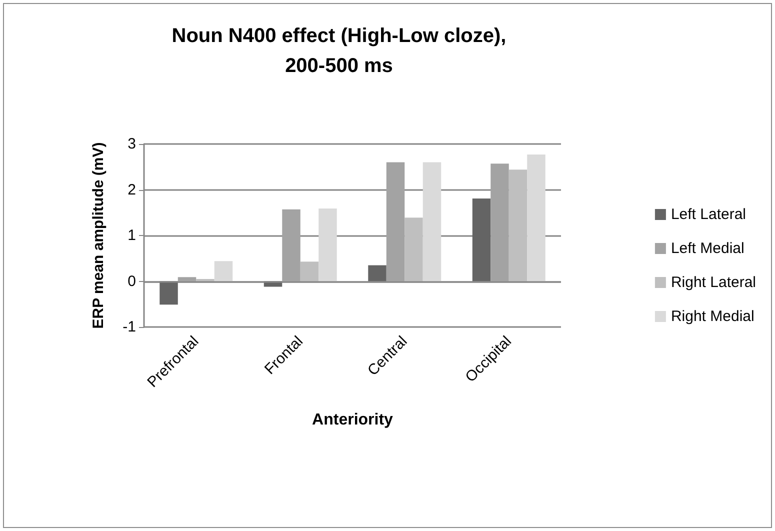  What do you see at coordinates (708, 214) in the screenshot?
I see `legend-label: Left Lateral` at bounding box center [708, 214].